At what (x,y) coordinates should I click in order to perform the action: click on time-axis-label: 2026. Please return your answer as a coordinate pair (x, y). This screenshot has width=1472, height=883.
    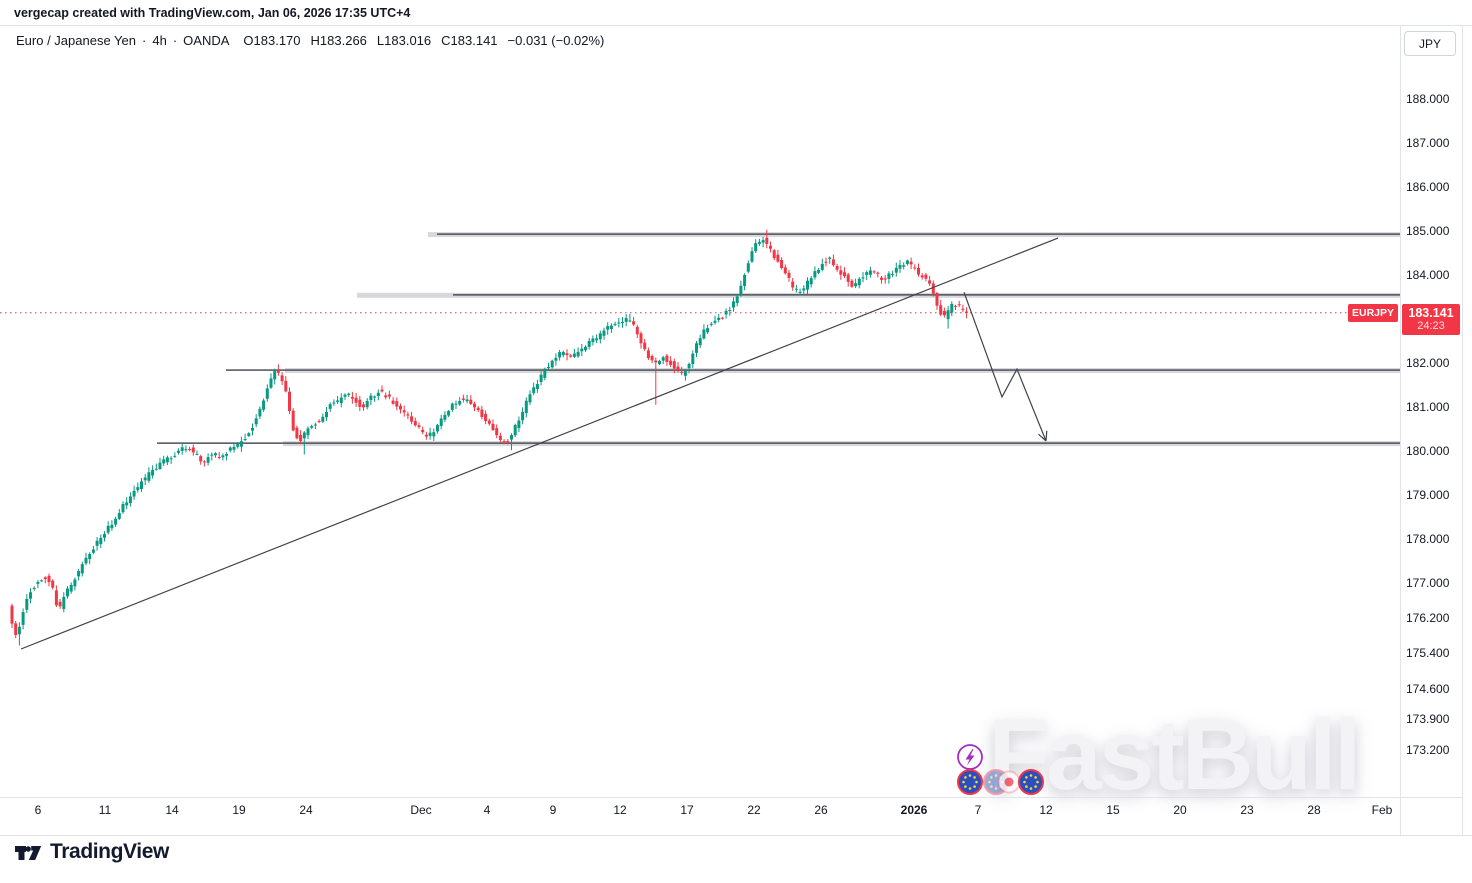
    Looking at the image, I should click on (914, 810).